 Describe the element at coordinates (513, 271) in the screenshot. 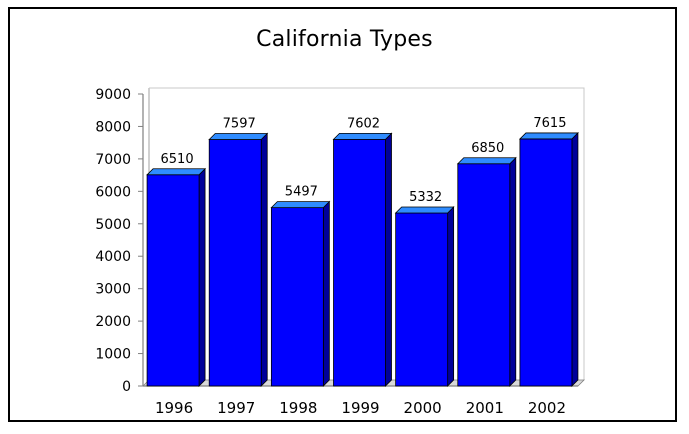

I see `bar-side-2001` at that location.